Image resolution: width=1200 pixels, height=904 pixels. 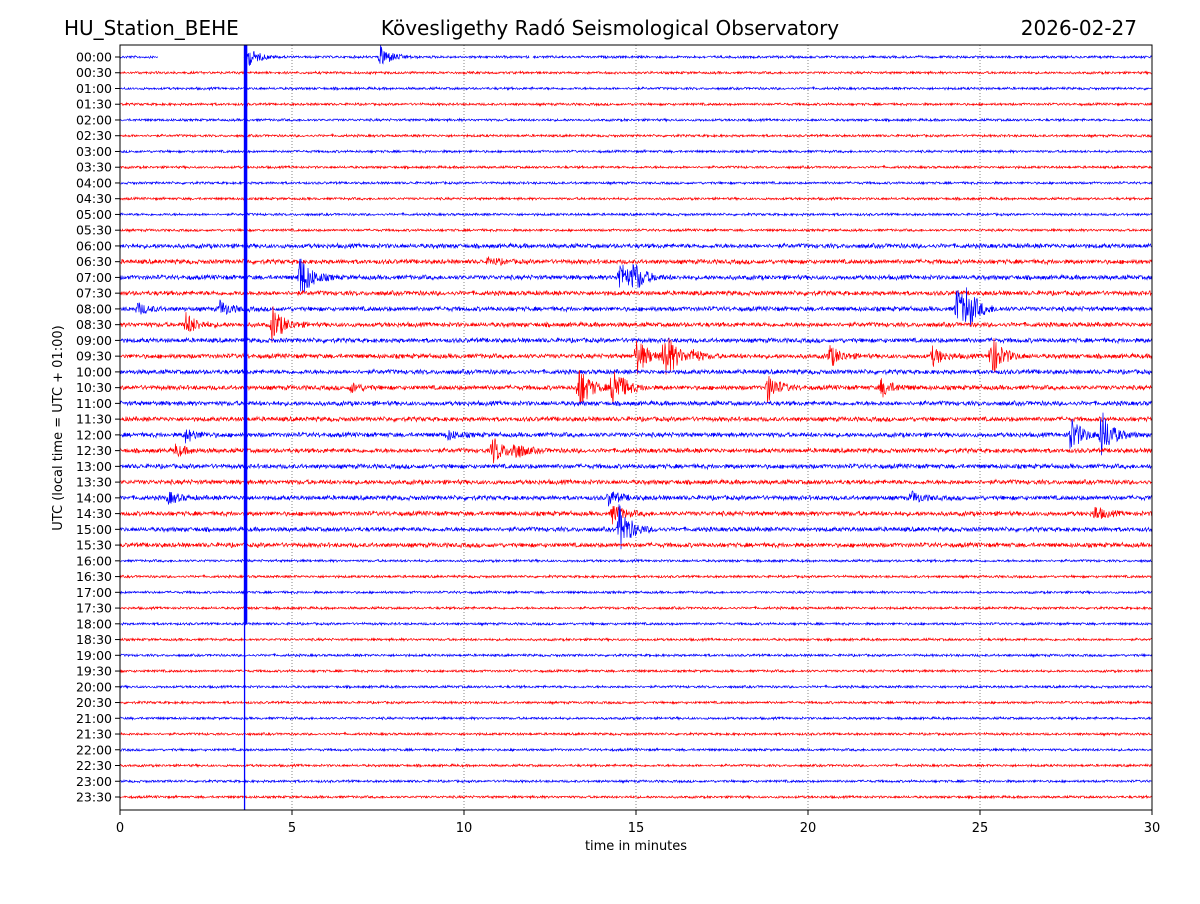 I want to click on y-tick-label: 07:30, so click(x=94, y=293).